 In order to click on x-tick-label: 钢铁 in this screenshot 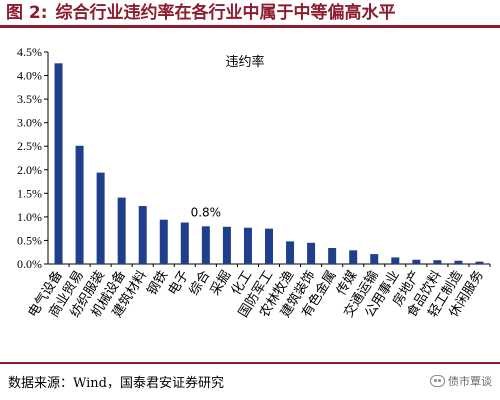, I will do `click(158, 283)`.